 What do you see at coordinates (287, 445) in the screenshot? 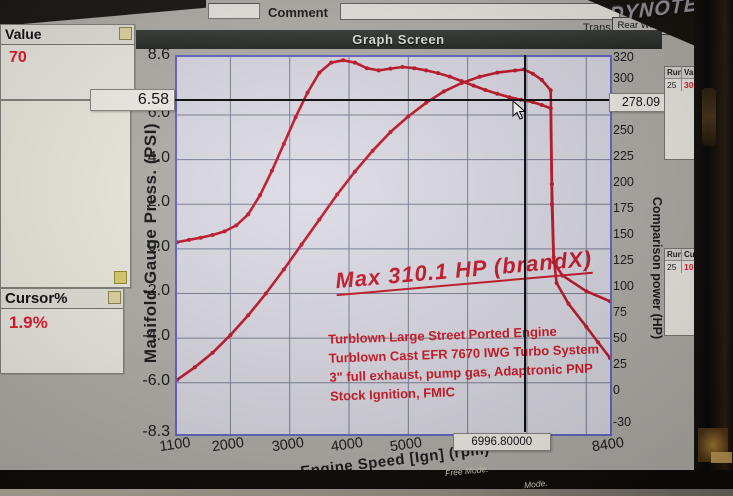
I see `x-tick-label: 3000` at bounding box center [287, 445].